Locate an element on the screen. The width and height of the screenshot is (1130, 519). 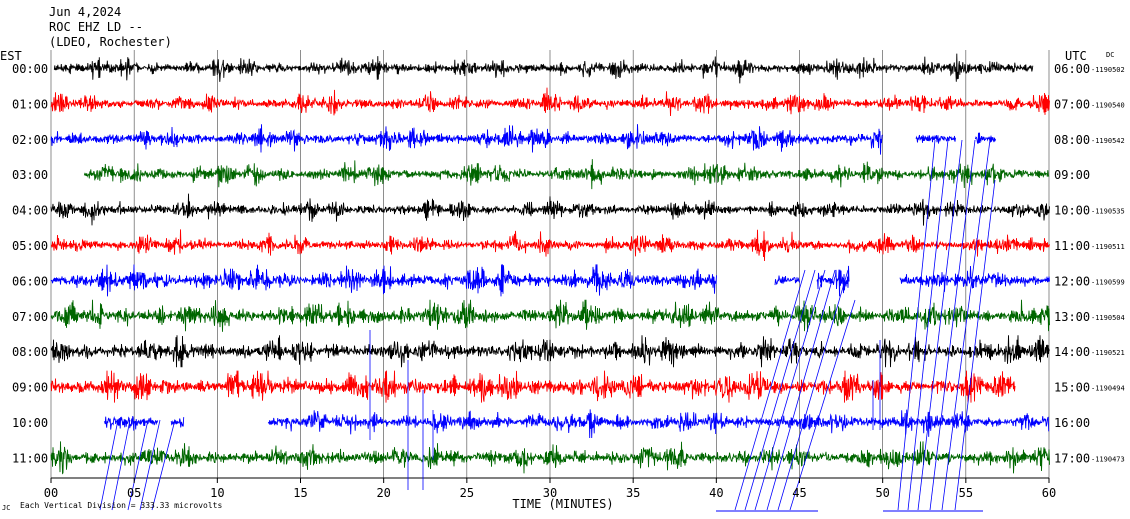
est-label: 07:00 is located at coordinates (30, 317).